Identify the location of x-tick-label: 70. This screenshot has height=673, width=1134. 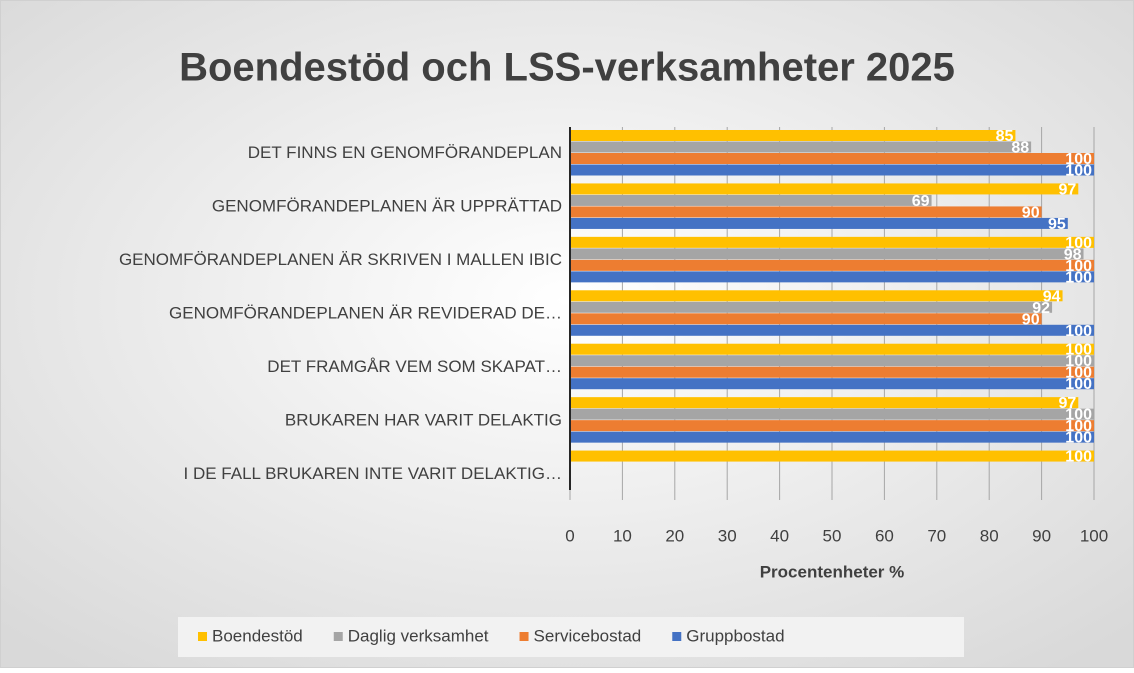
(936, 535).